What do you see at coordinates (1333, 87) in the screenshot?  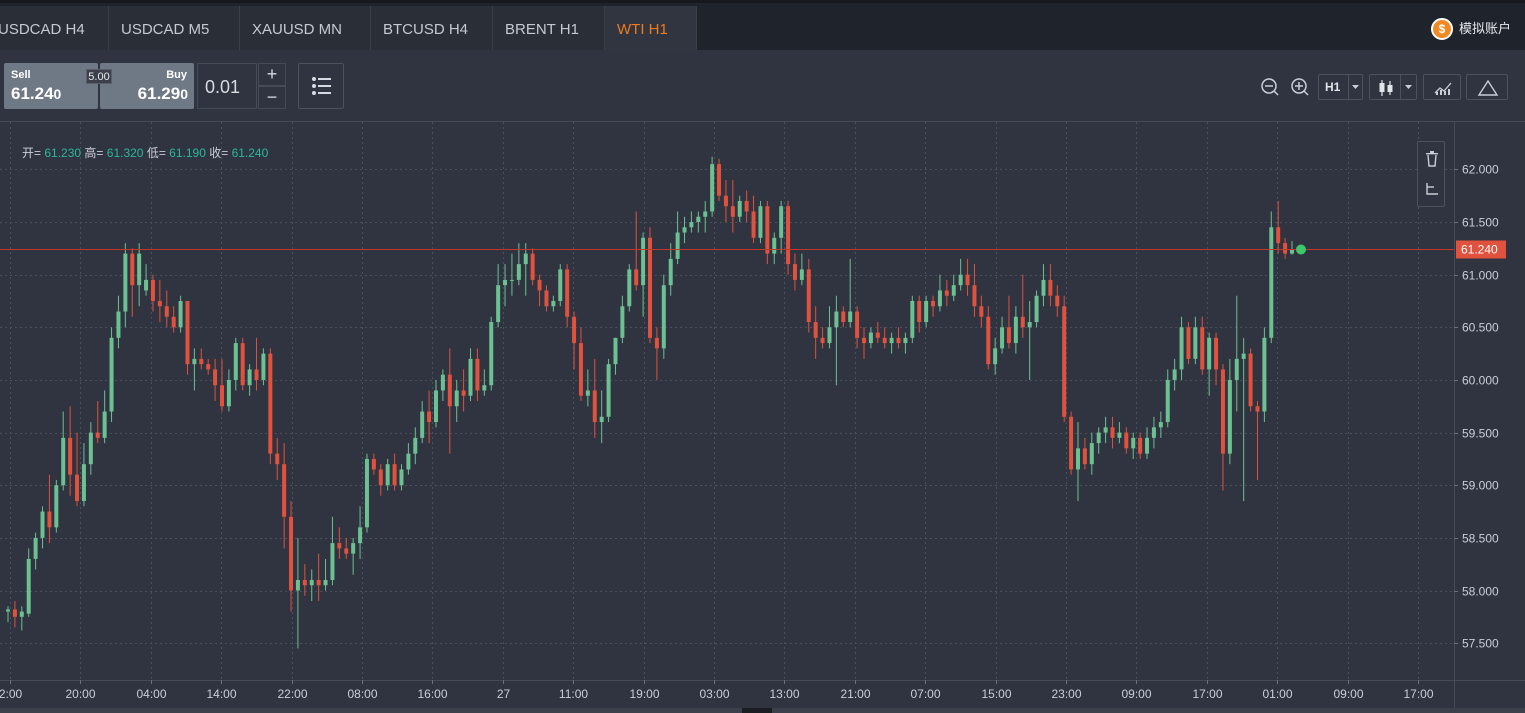 I see `timeframe-value: H1` at bounding box center [1333, 87].